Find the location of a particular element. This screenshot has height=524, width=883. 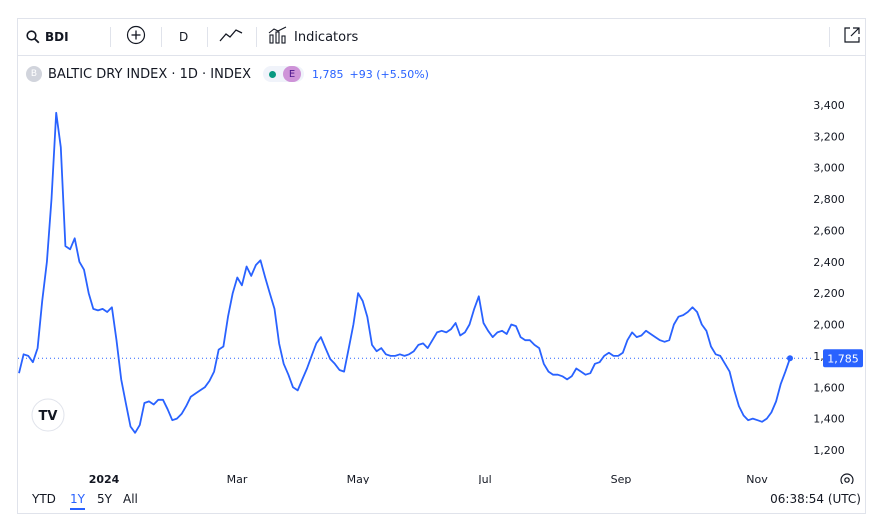

time-axis: 2024 Mar May Jul Sep Nov is located at coordinates (429, 478).